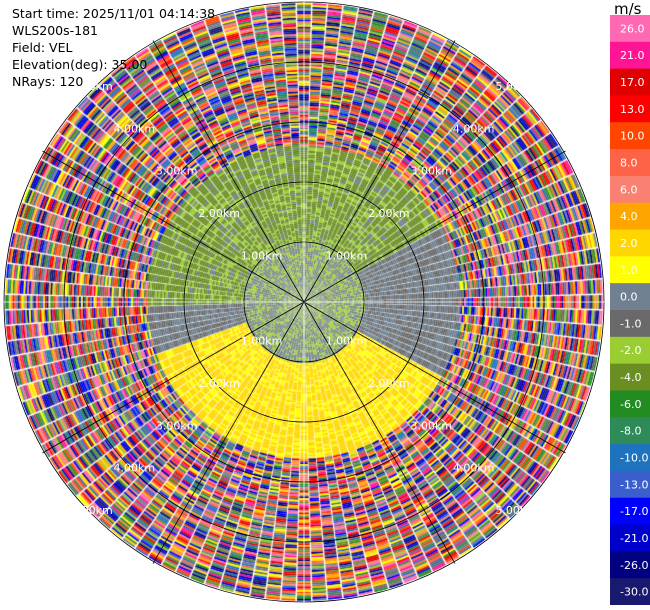  I want to click on colorbar-tick-label: 17.0, so click(632, 82).